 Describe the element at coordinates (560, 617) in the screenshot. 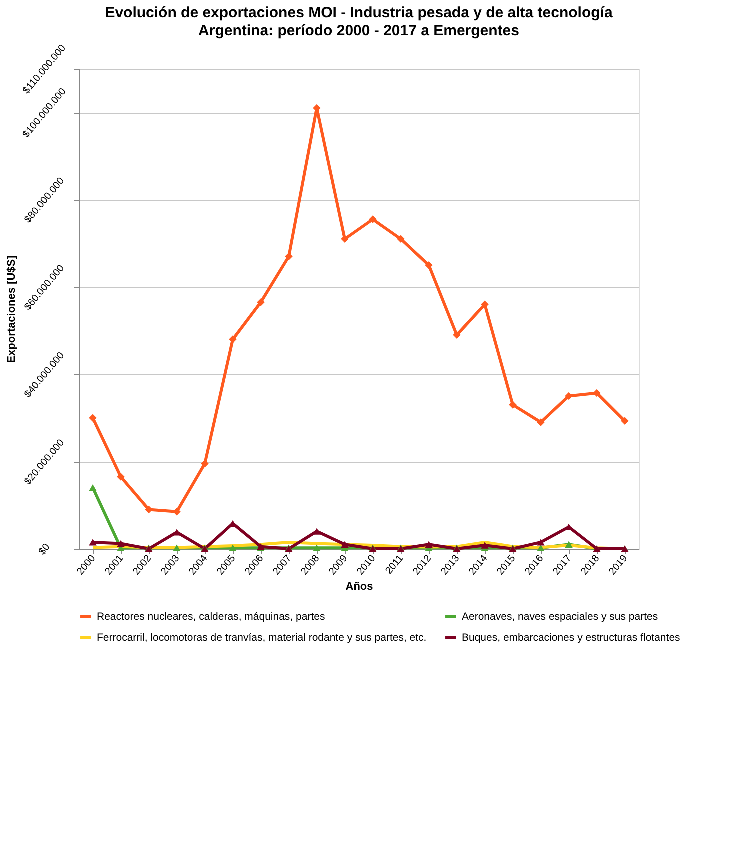

I see `legend-label: Aeronaves, naves espaciales y sus partes` at that location.